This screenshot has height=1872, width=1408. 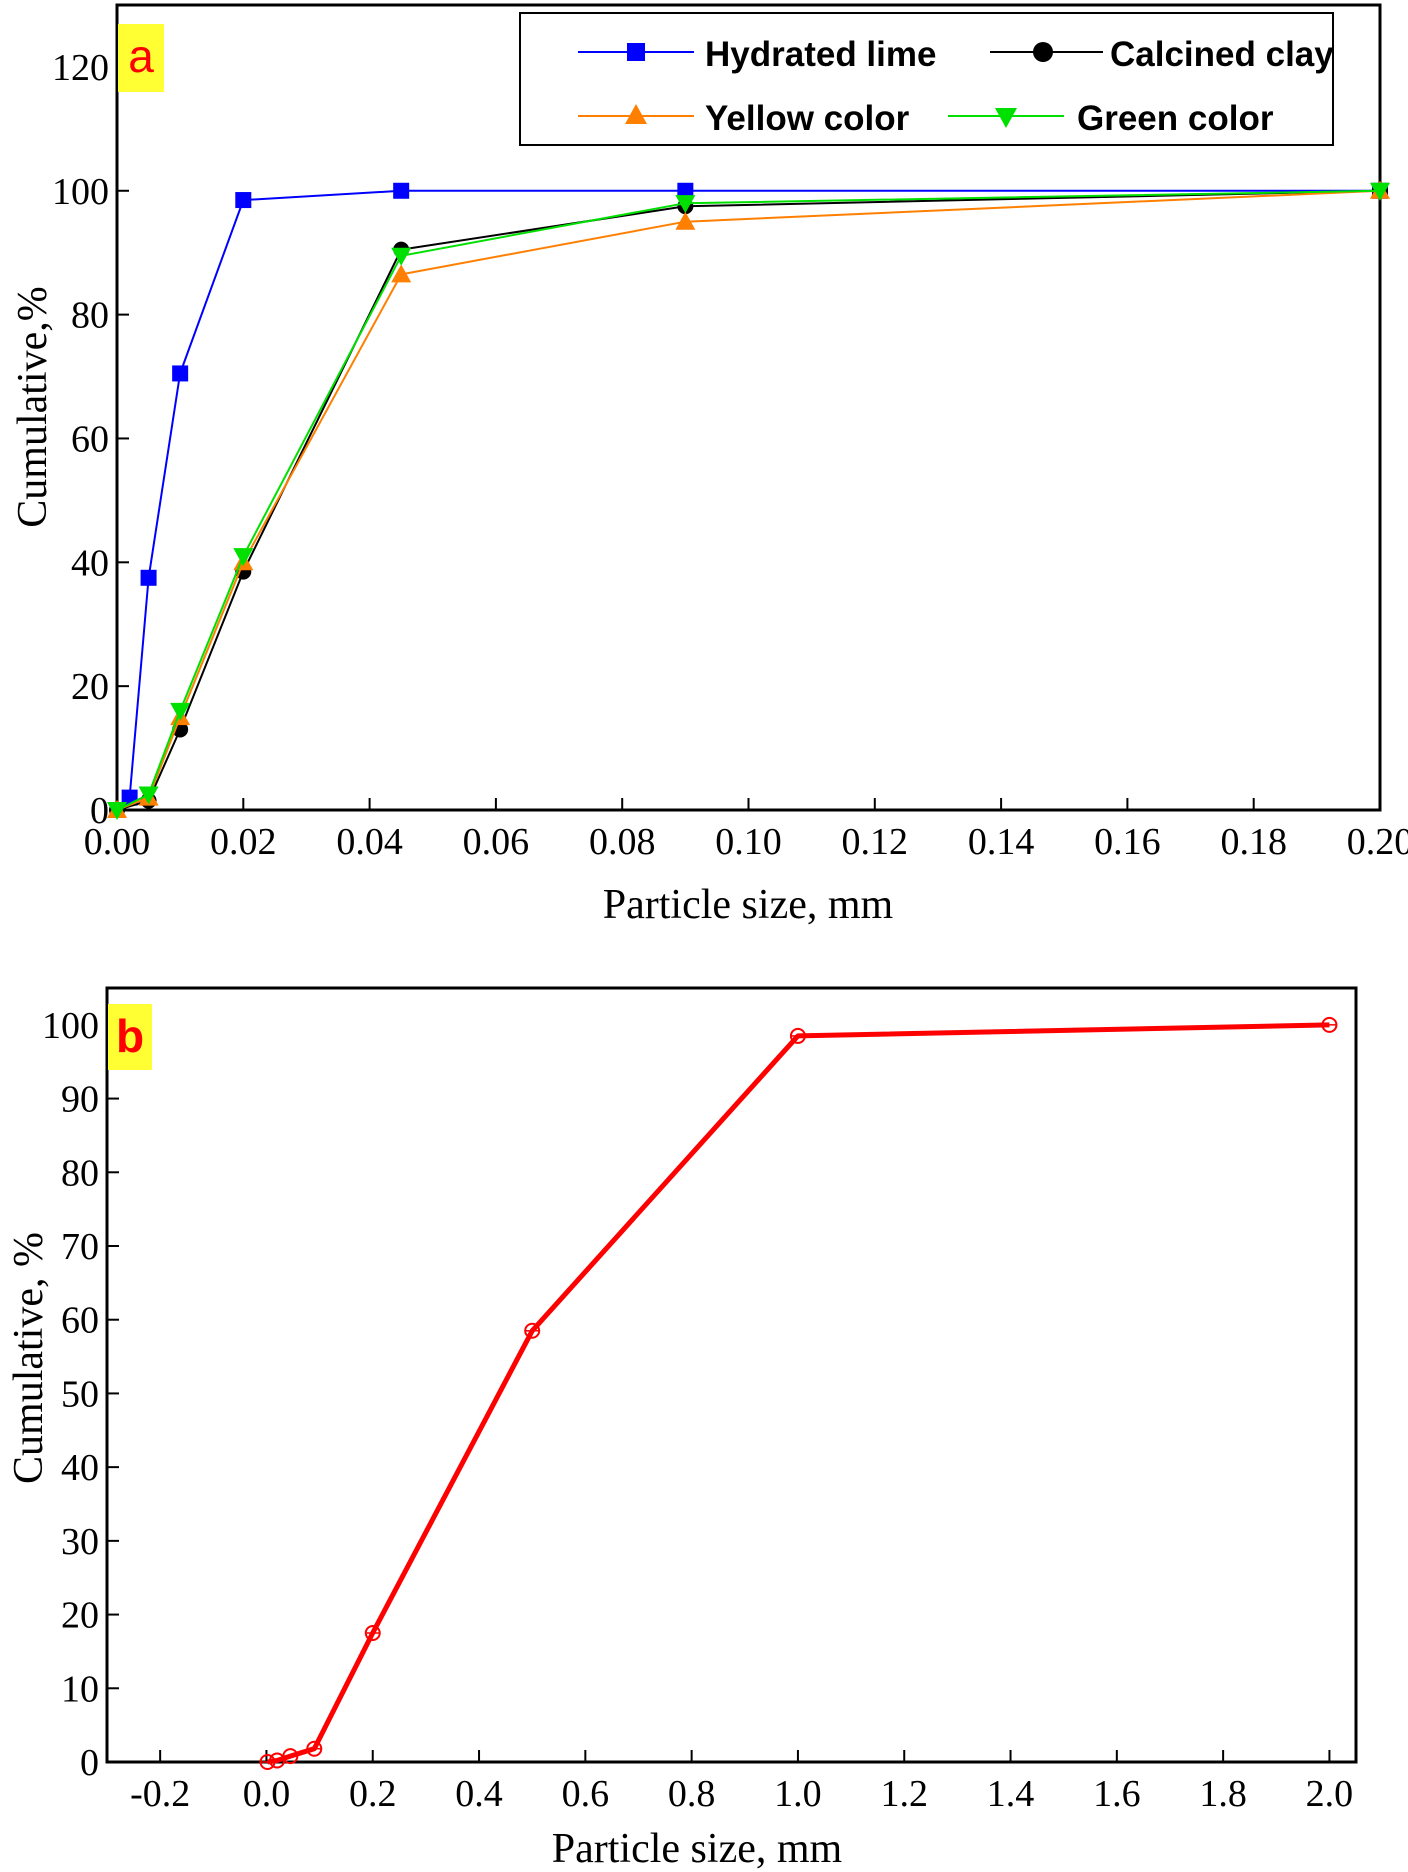 What do you see at coordinates (80, 68) in the screenshot?
I see `y-tick-label: 120` at bounding box center [80, 68].